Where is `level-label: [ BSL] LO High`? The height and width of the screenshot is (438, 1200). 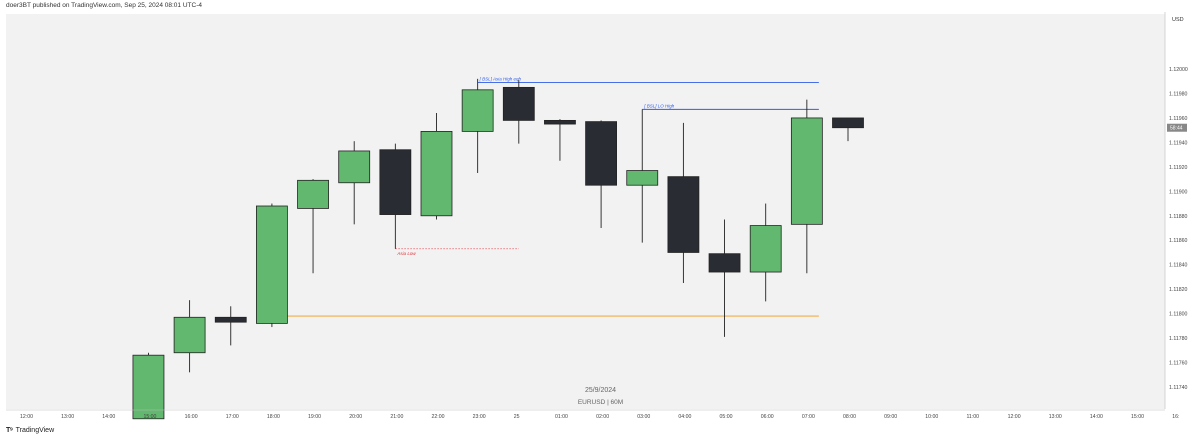
level-label: [ BSL] LO High is located at coordinates (659, 105).